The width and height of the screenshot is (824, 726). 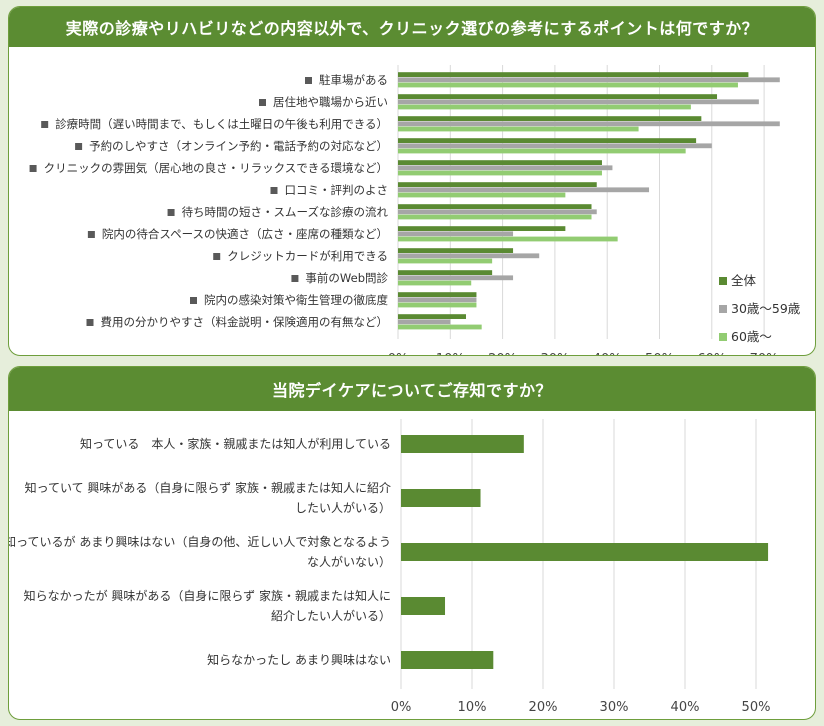 I want to click on category-label: 待ち時間の短さ・スムーズな診療の流れ, so click(x=285, y=212).